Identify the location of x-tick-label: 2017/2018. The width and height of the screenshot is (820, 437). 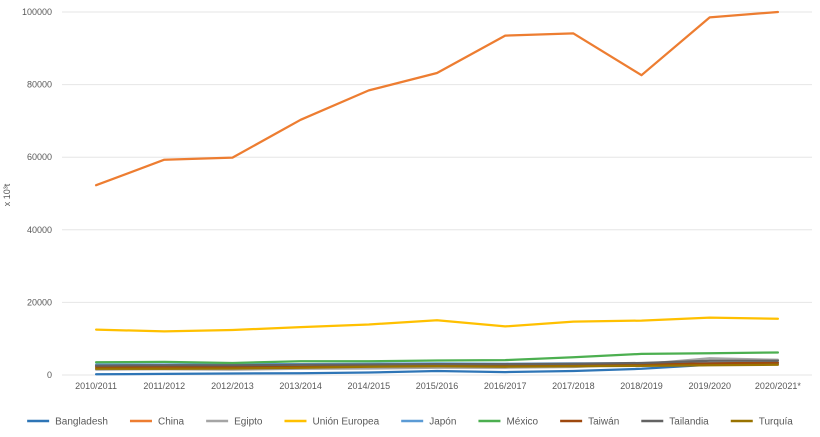
(573, 386).